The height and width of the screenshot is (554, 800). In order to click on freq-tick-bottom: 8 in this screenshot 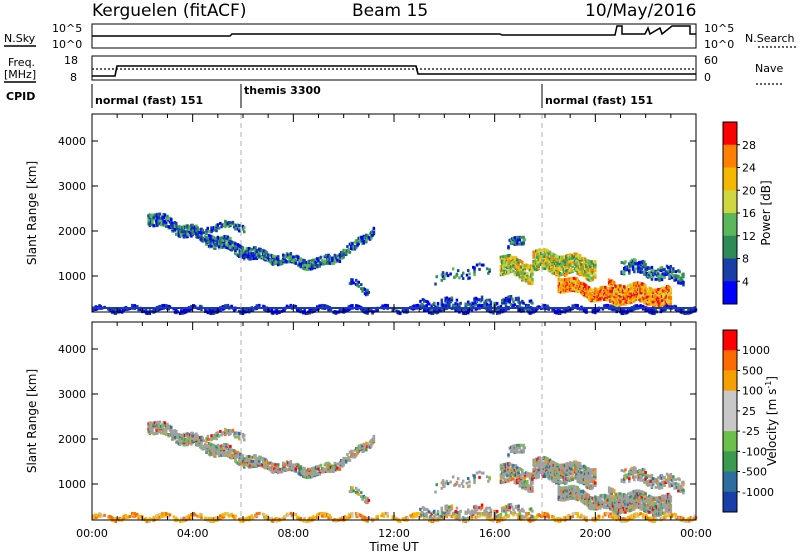, I will do `click(73, 77)`.